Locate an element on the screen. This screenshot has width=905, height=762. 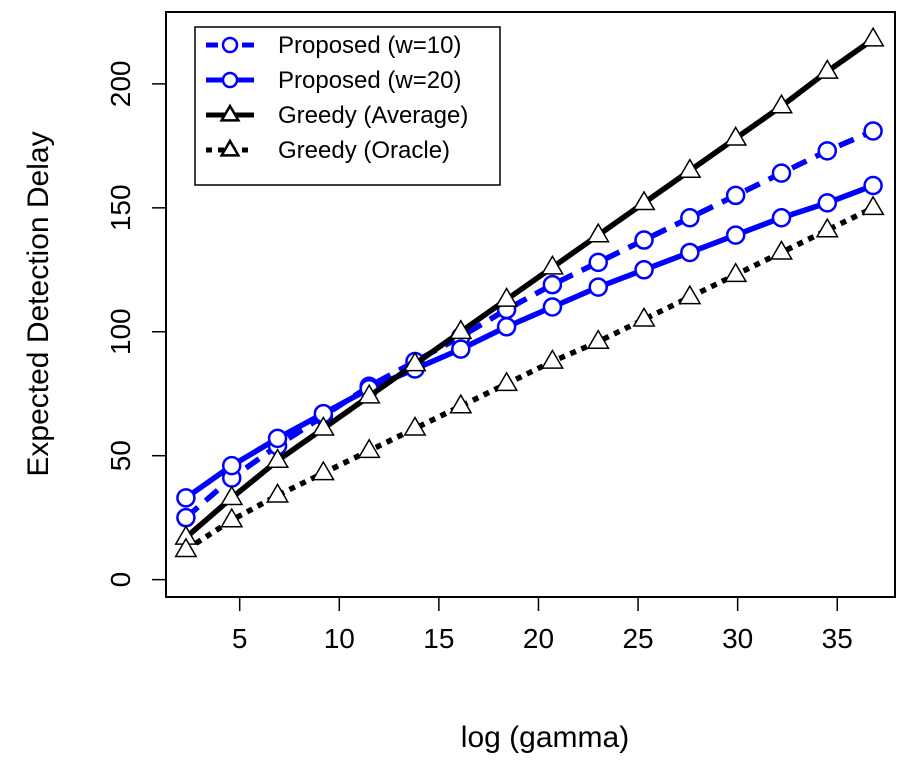
legend-label: Greedy (Average) is located at coordinates (373, 115).